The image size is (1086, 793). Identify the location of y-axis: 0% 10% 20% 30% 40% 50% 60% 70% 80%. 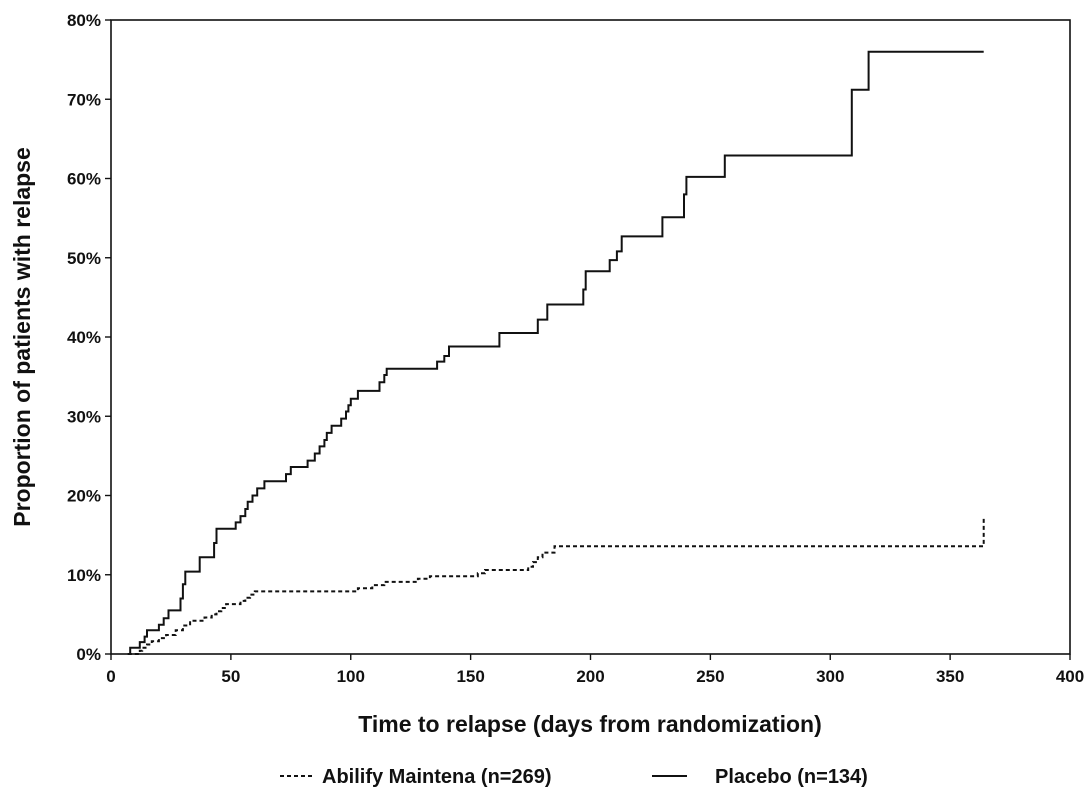
(89, 337).